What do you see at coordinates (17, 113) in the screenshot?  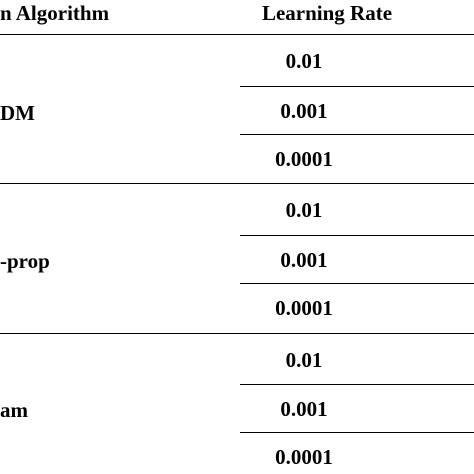 I see `algorithm-cell: DM` at bounding box center [17, 113].